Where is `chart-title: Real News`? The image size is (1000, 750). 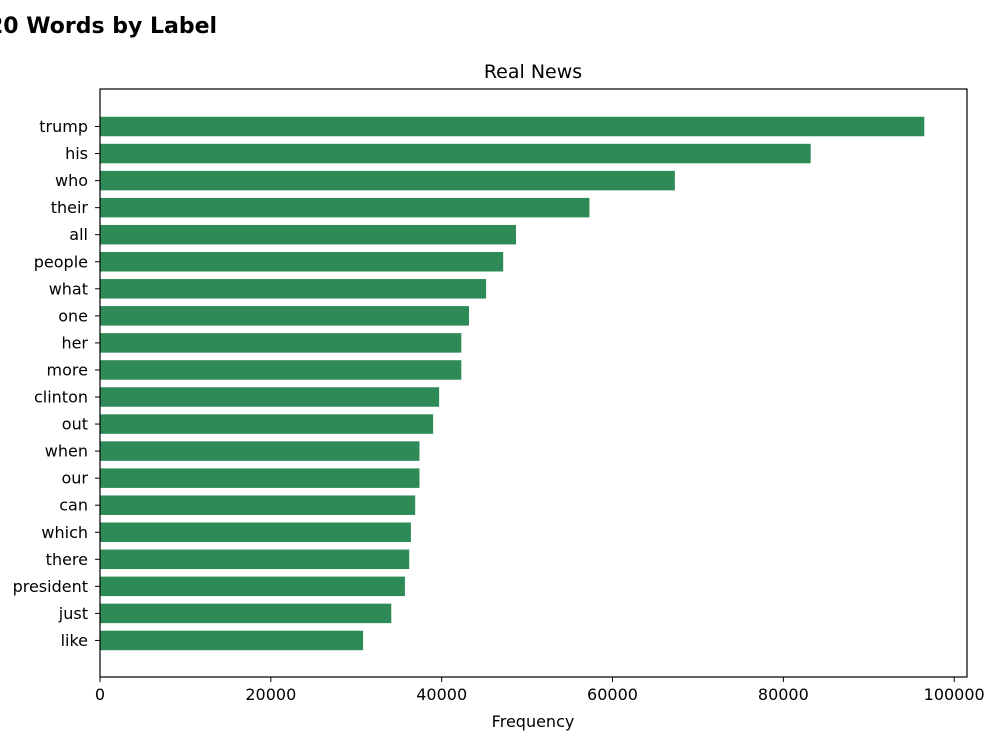 chart-title: Real News is located at coordinates (533, 72).